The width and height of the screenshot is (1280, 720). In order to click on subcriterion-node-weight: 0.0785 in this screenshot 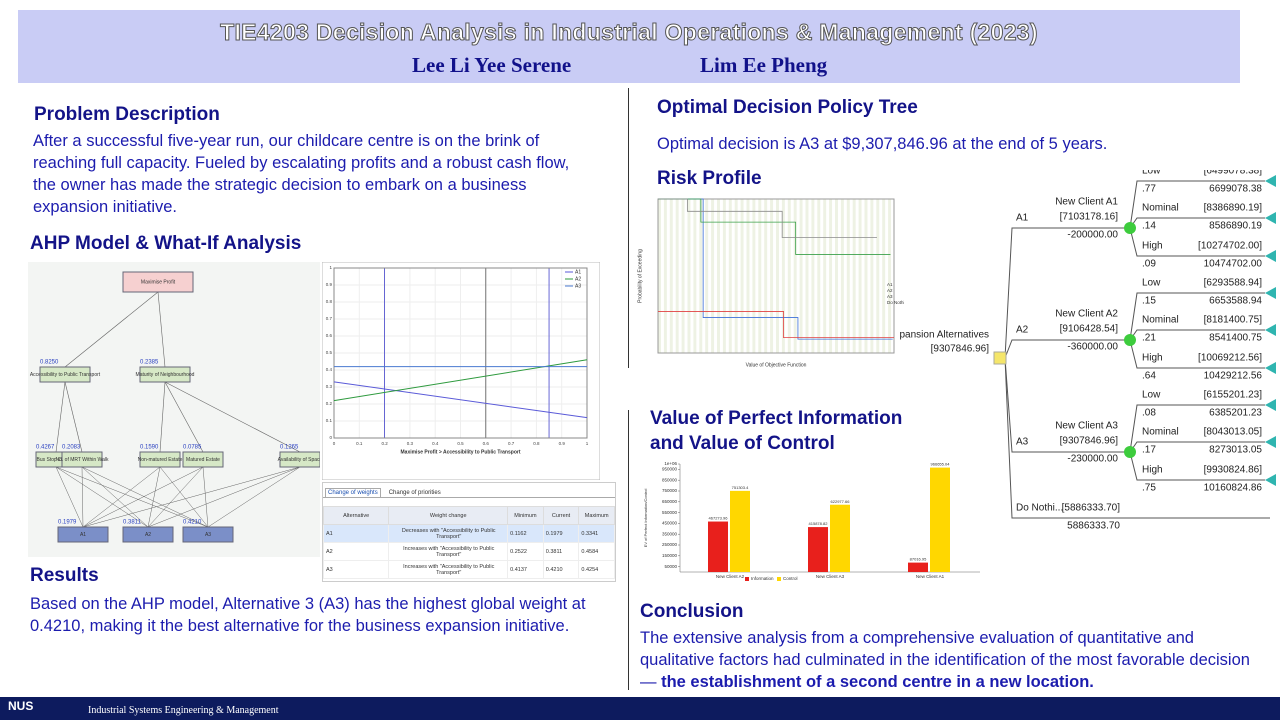, I will do `click(192, 448)`.